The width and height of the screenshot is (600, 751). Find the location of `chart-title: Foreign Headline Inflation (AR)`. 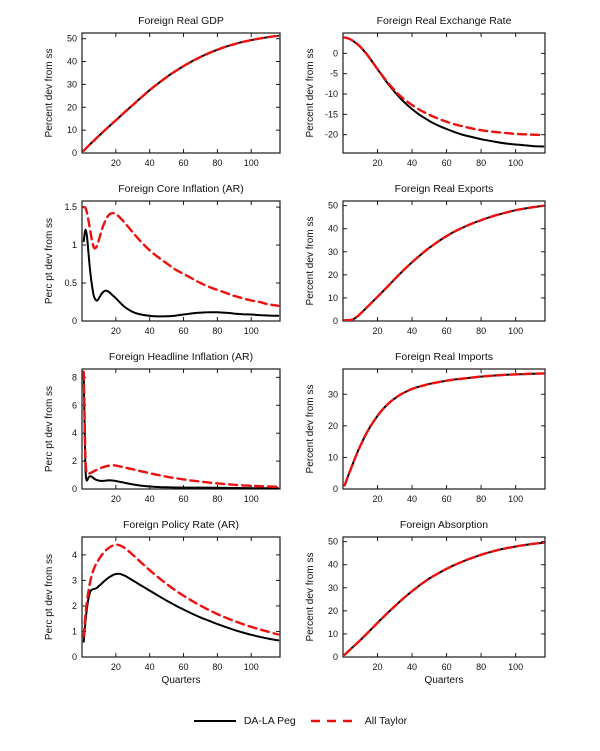

chart-title: Foreign Headline Inflation (AR) is located at coordinates (181, 357).